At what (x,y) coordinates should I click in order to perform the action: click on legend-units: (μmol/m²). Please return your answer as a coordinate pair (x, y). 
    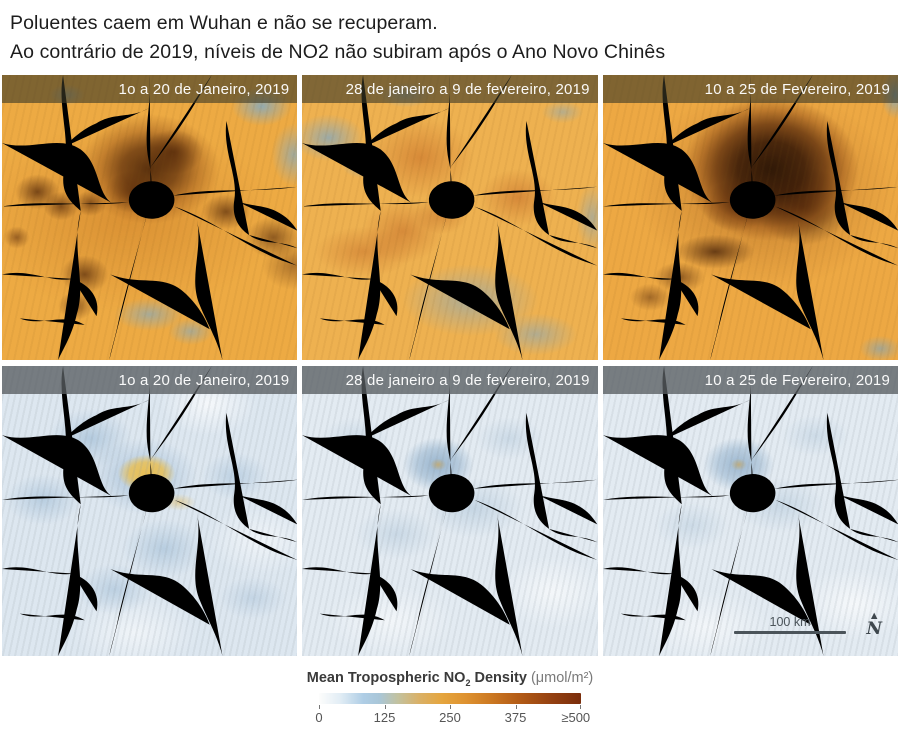
    Looking at the image, I should click on (562, 678).